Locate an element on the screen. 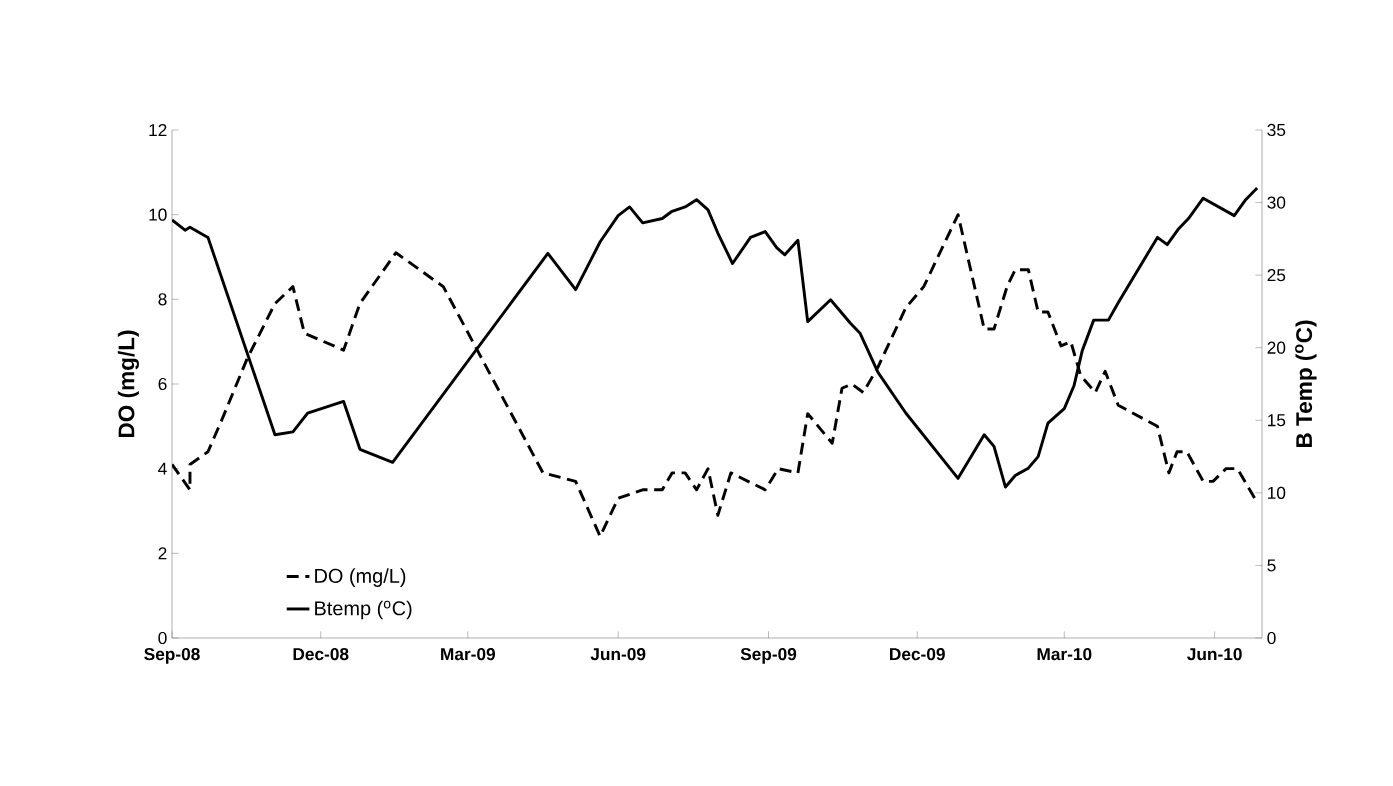  x-tick-label: Dec-09 is located at coordinates (917, 654).